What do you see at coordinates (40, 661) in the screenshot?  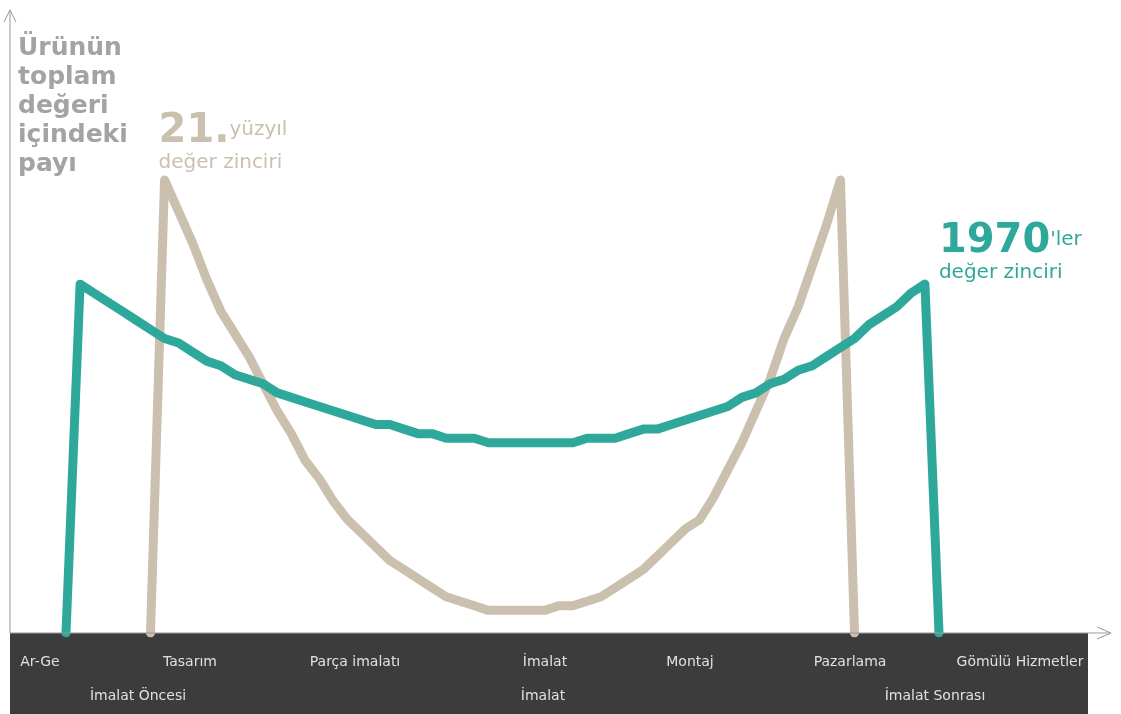 I see `text: Ar-Ge` at bounding box center [40, 661].